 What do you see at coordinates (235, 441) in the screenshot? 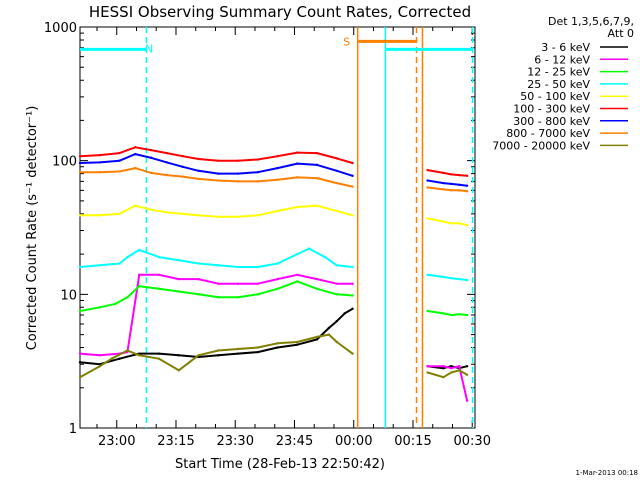
I see `x-tick-label: 23:30` at bounding box center [235, 441].